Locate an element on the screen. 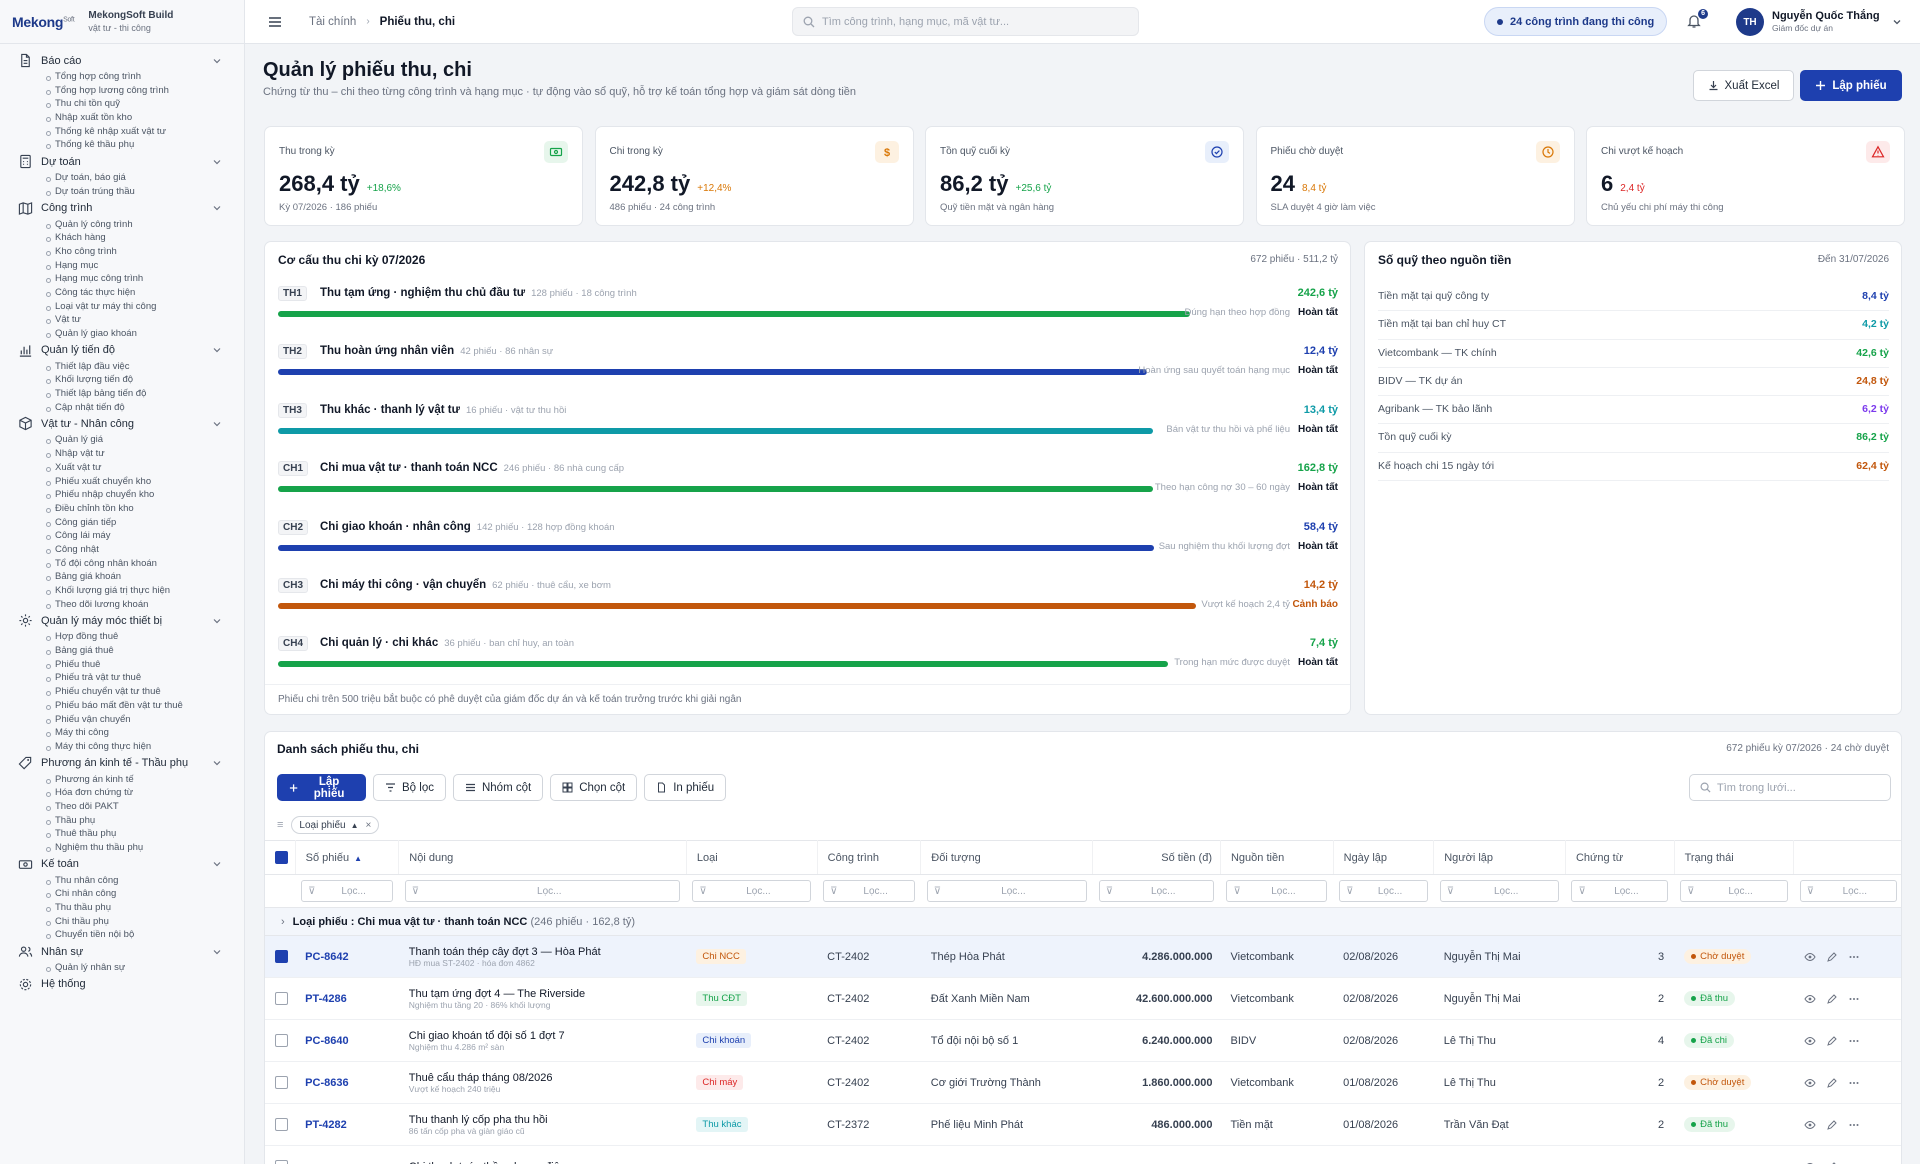 The image size is (1920, 1164). search-input is located at coordinates (972, 21).